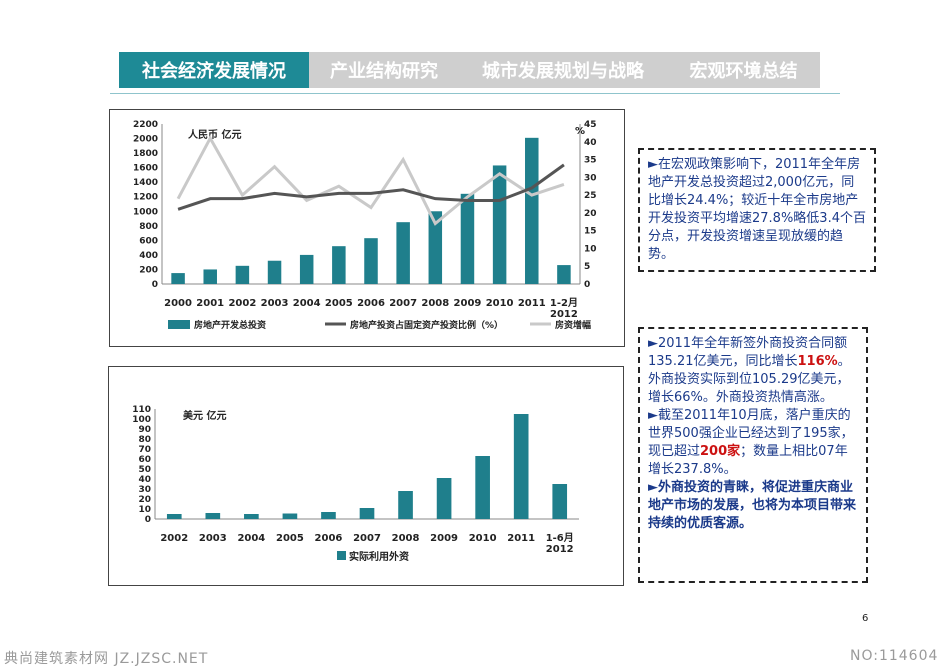  I want to click on section-tabs: 社会经济发展情况 产业结构研究 城市发展规划与战略 宏观环境总结, so click(469, 70).